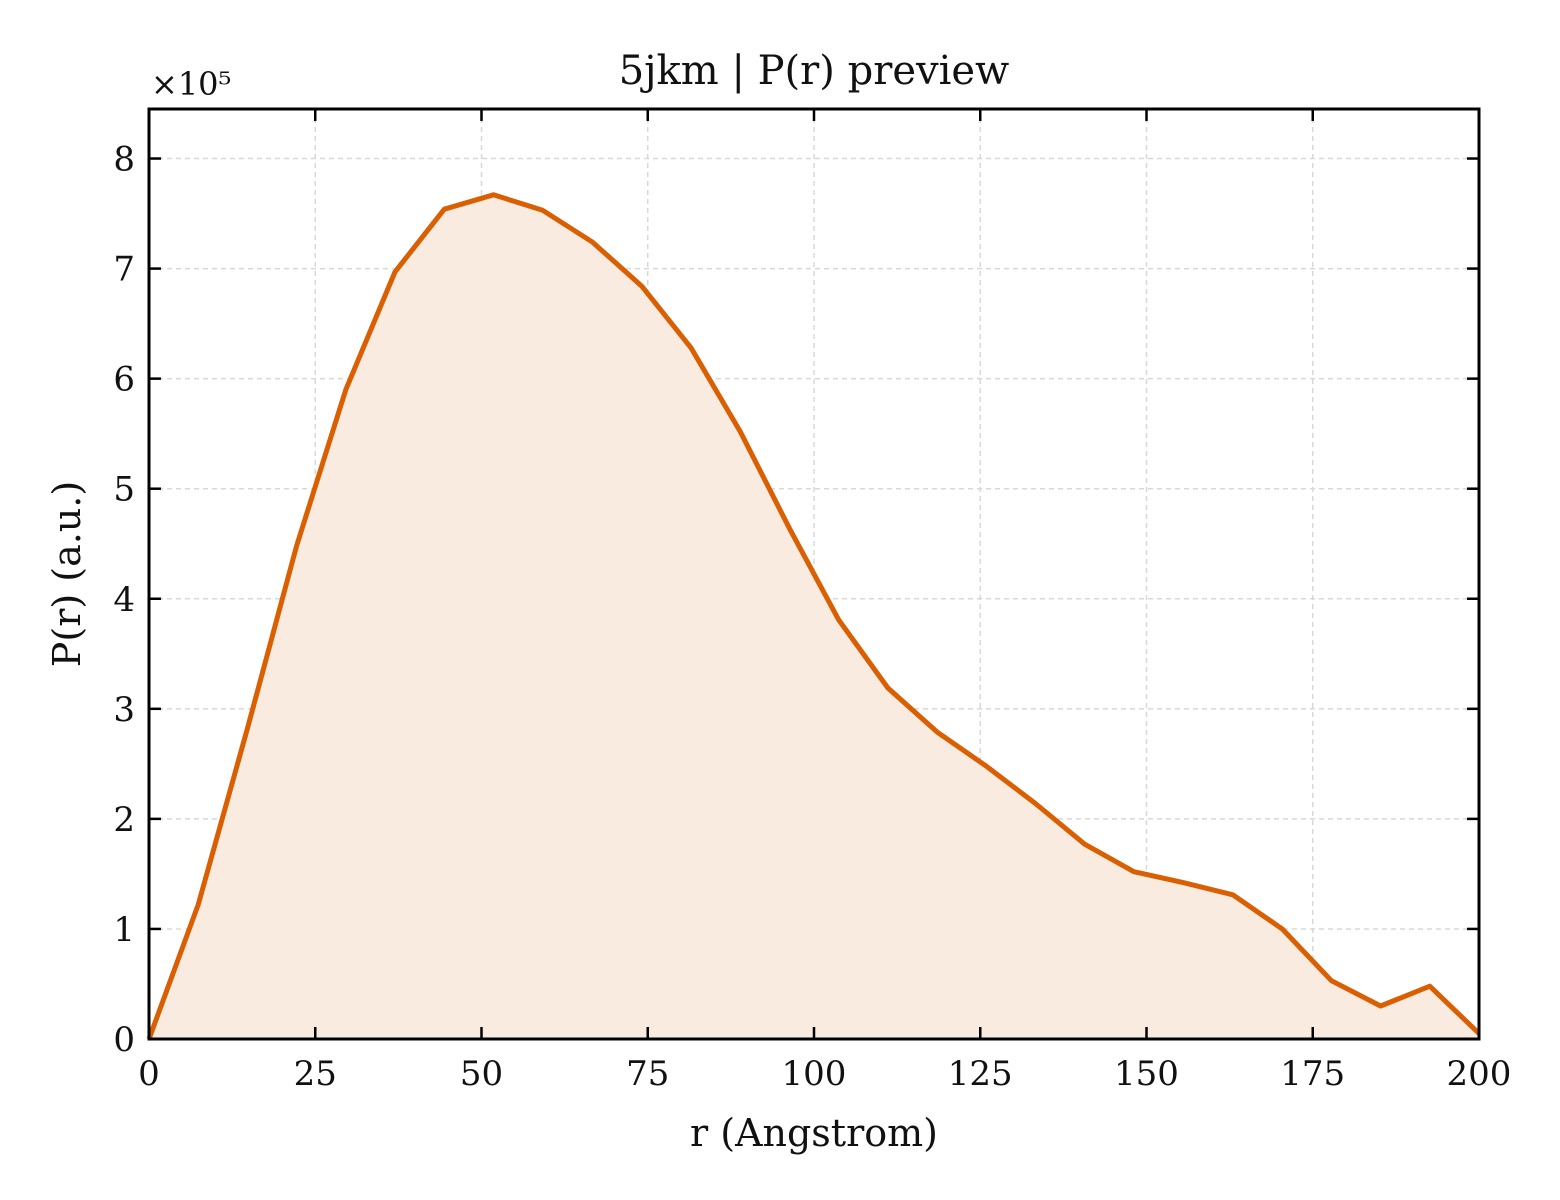 Image resolution: width=1560 pixels, height=1200 pixels. I want to click on x-tick-label: 25, so click(315, 1074).